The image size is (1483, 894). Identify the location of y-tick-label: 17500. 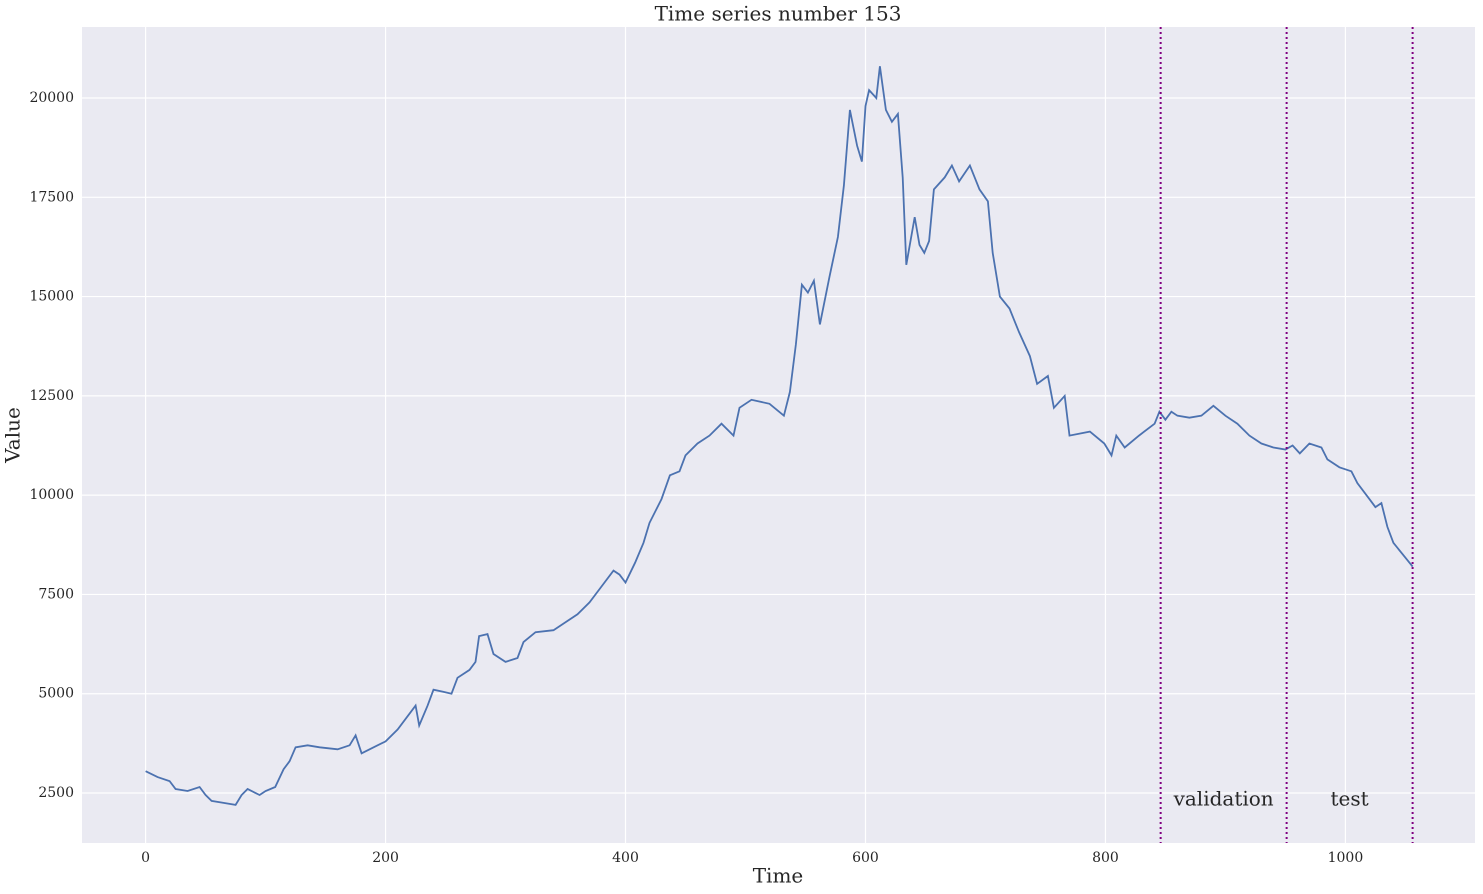
(51, 197).